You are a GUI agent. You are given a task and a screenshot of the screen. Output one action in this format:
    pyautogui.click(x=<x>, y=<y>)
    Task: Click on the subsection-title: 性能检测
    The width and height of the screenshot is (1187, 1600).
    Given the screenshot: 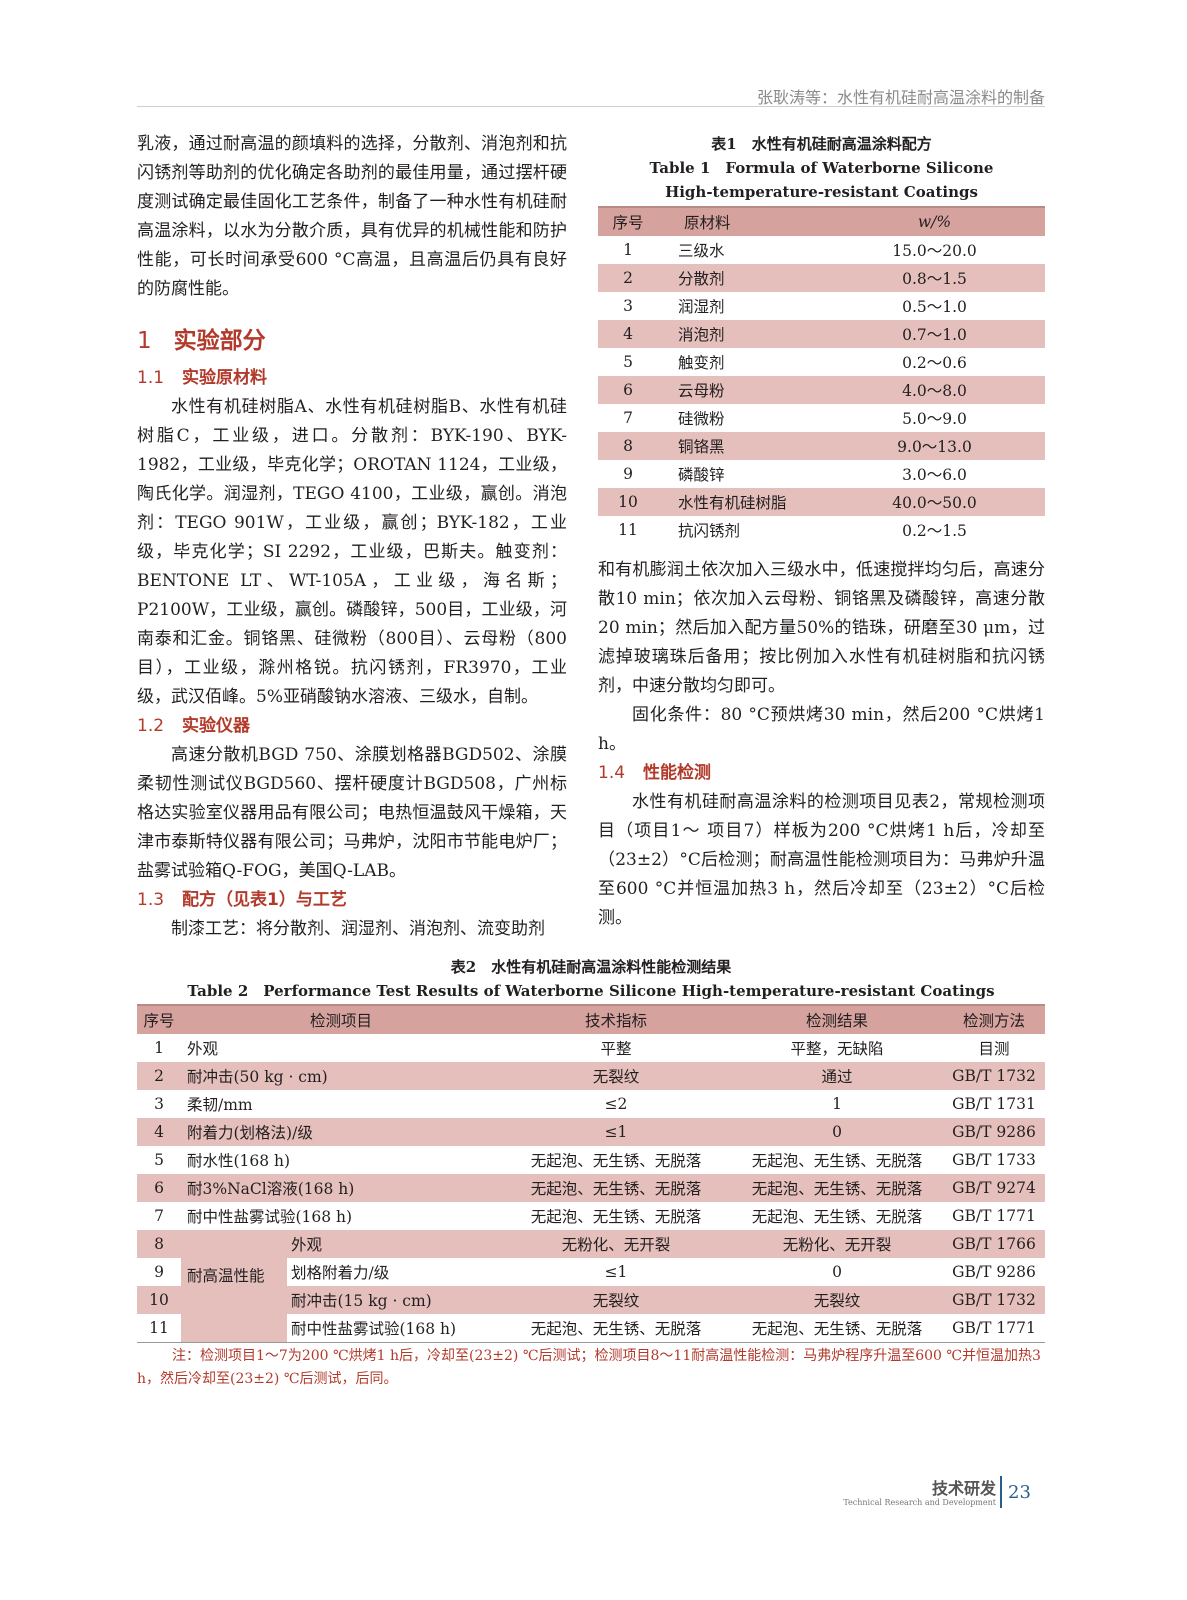 What is the action you would take?
    pyautogui.click(x=677, y=773)
    